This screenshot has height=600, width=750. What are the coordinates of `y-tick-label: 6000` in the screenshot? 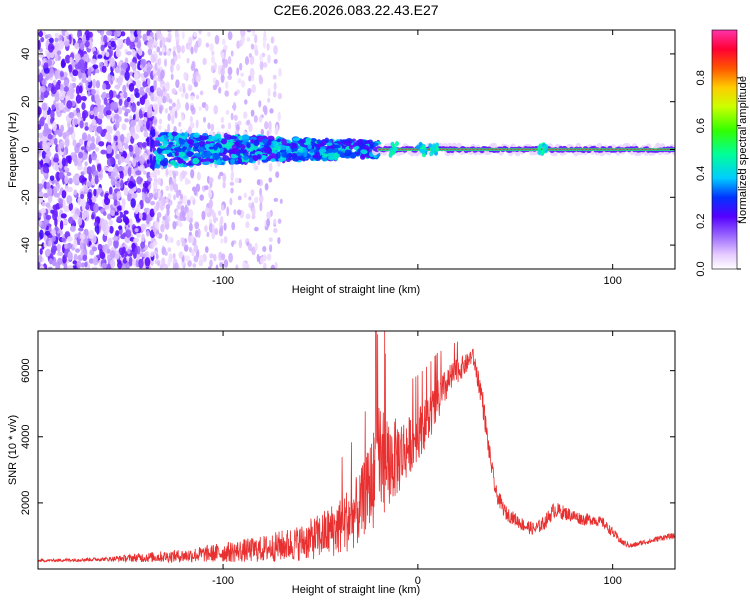 It's located at (26, 370).